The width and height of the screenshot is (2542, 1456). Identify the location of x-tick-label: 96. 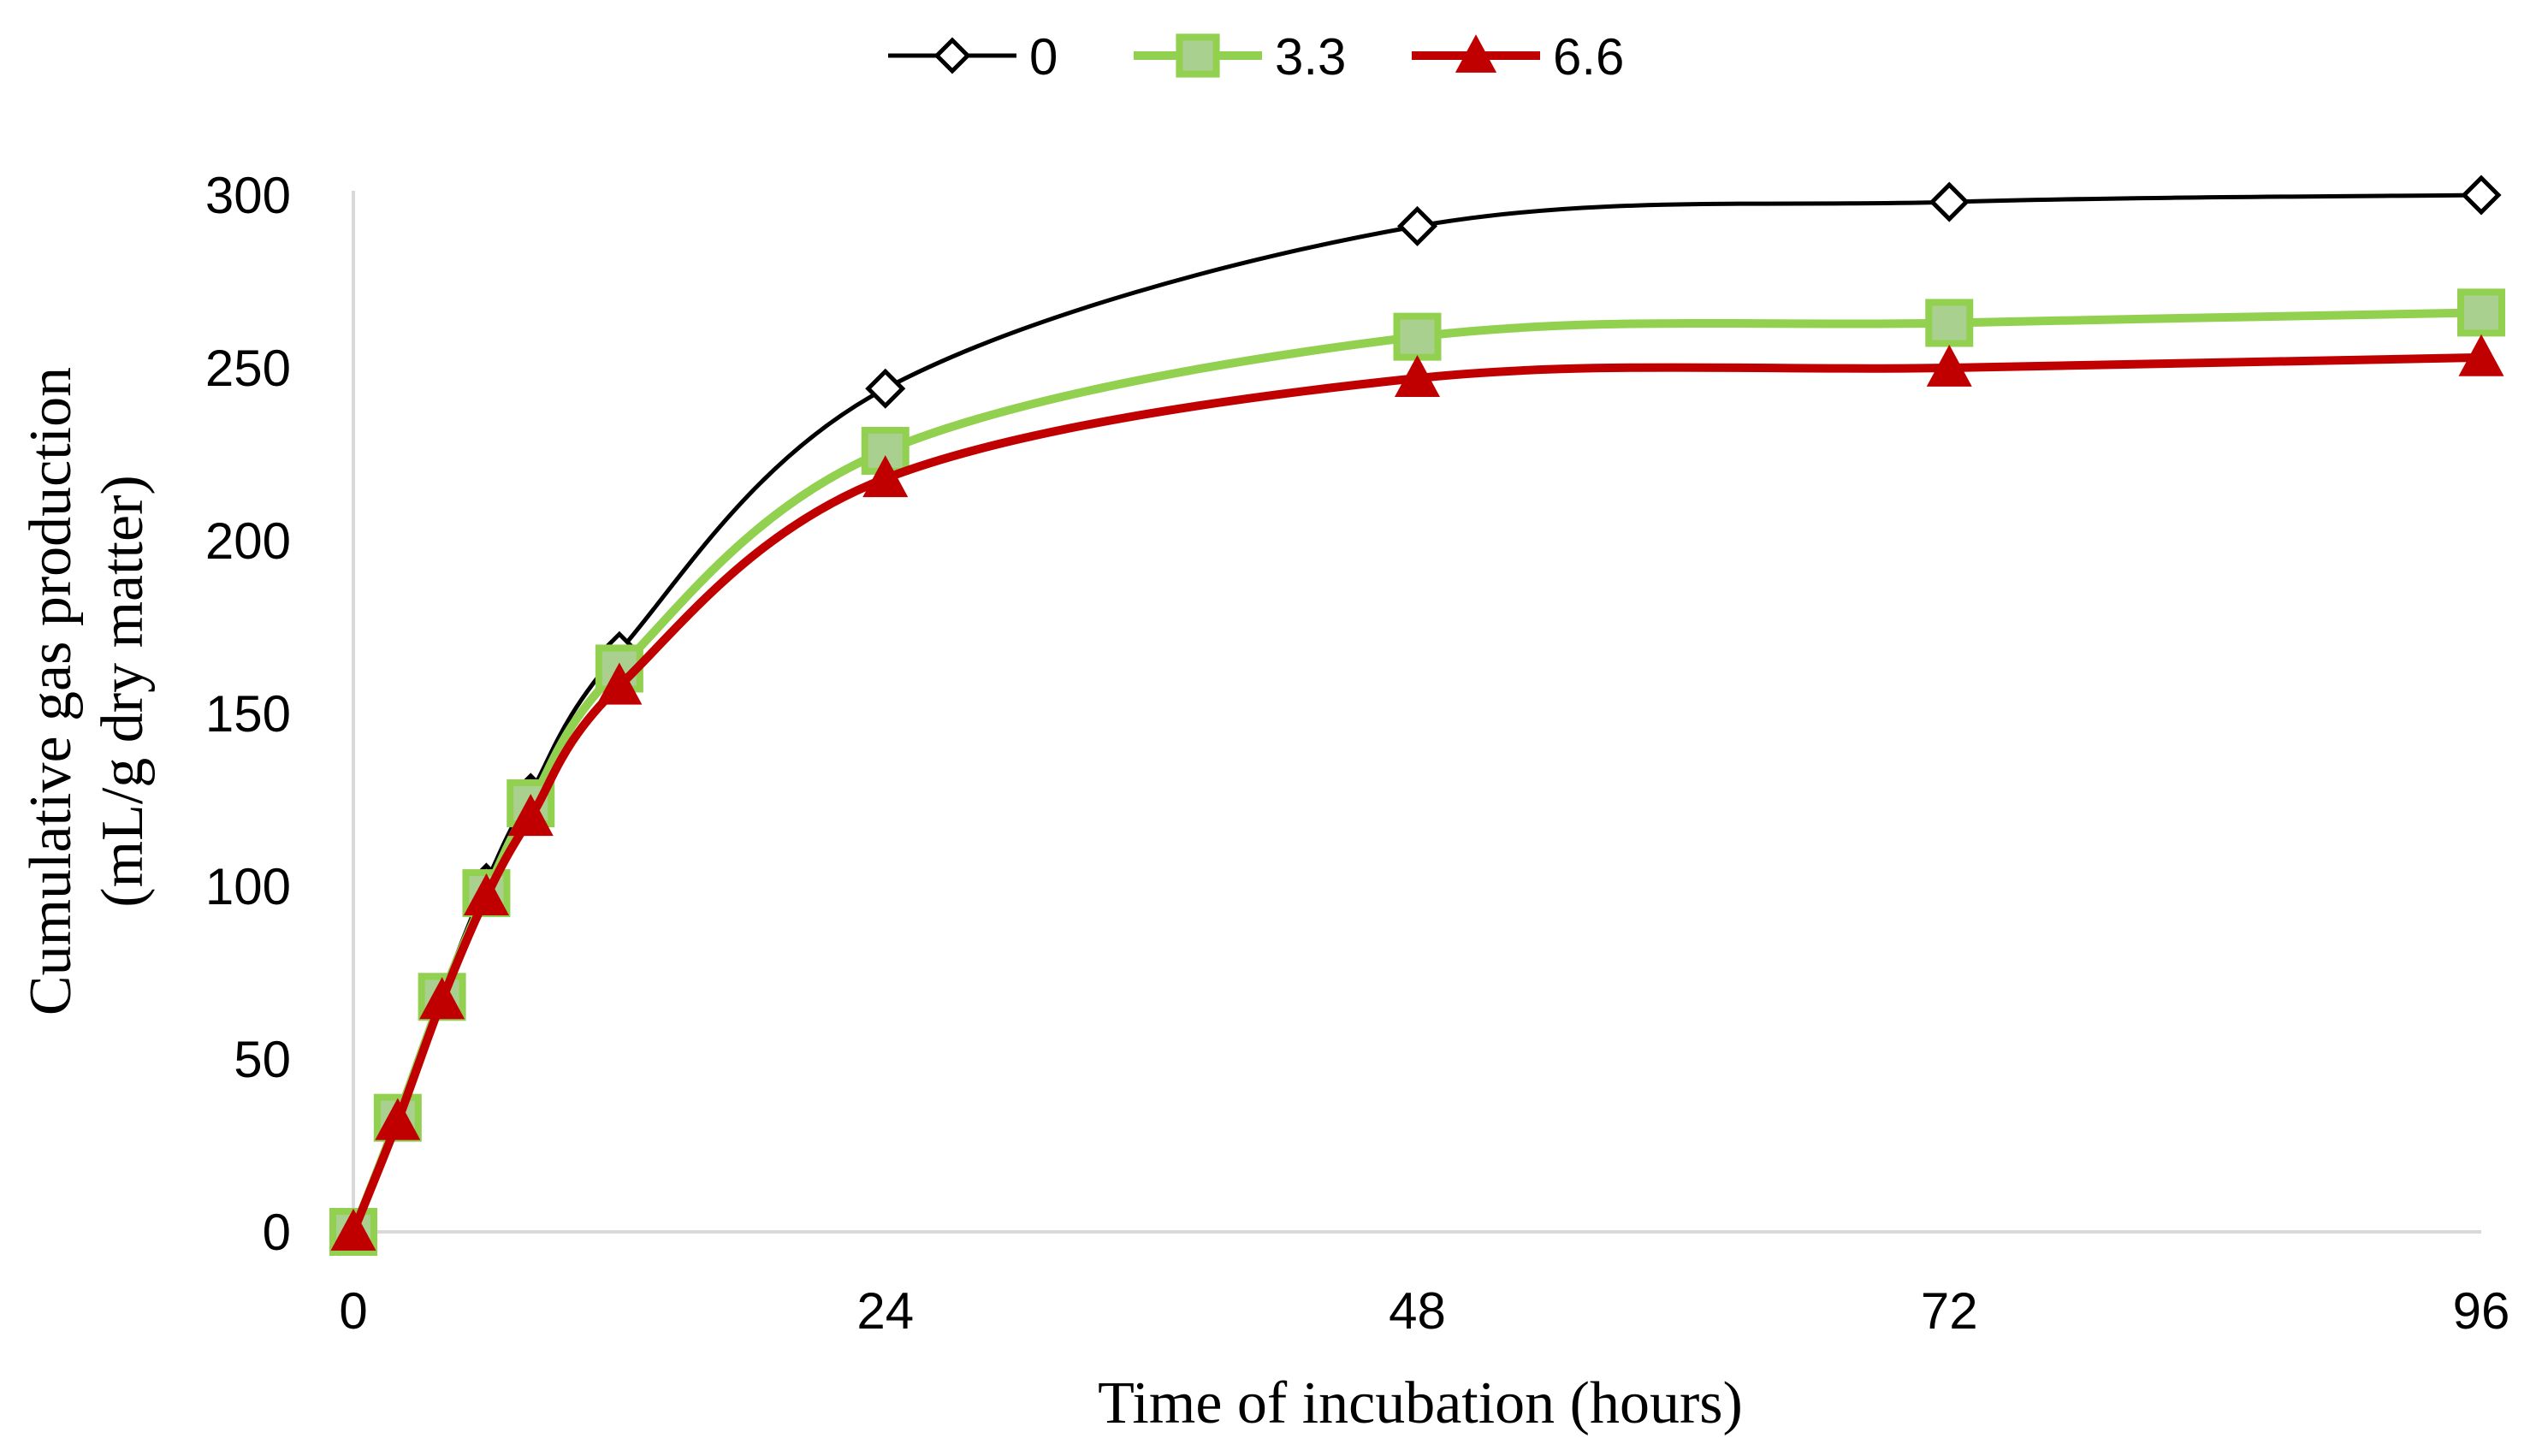
(2481, 1311).